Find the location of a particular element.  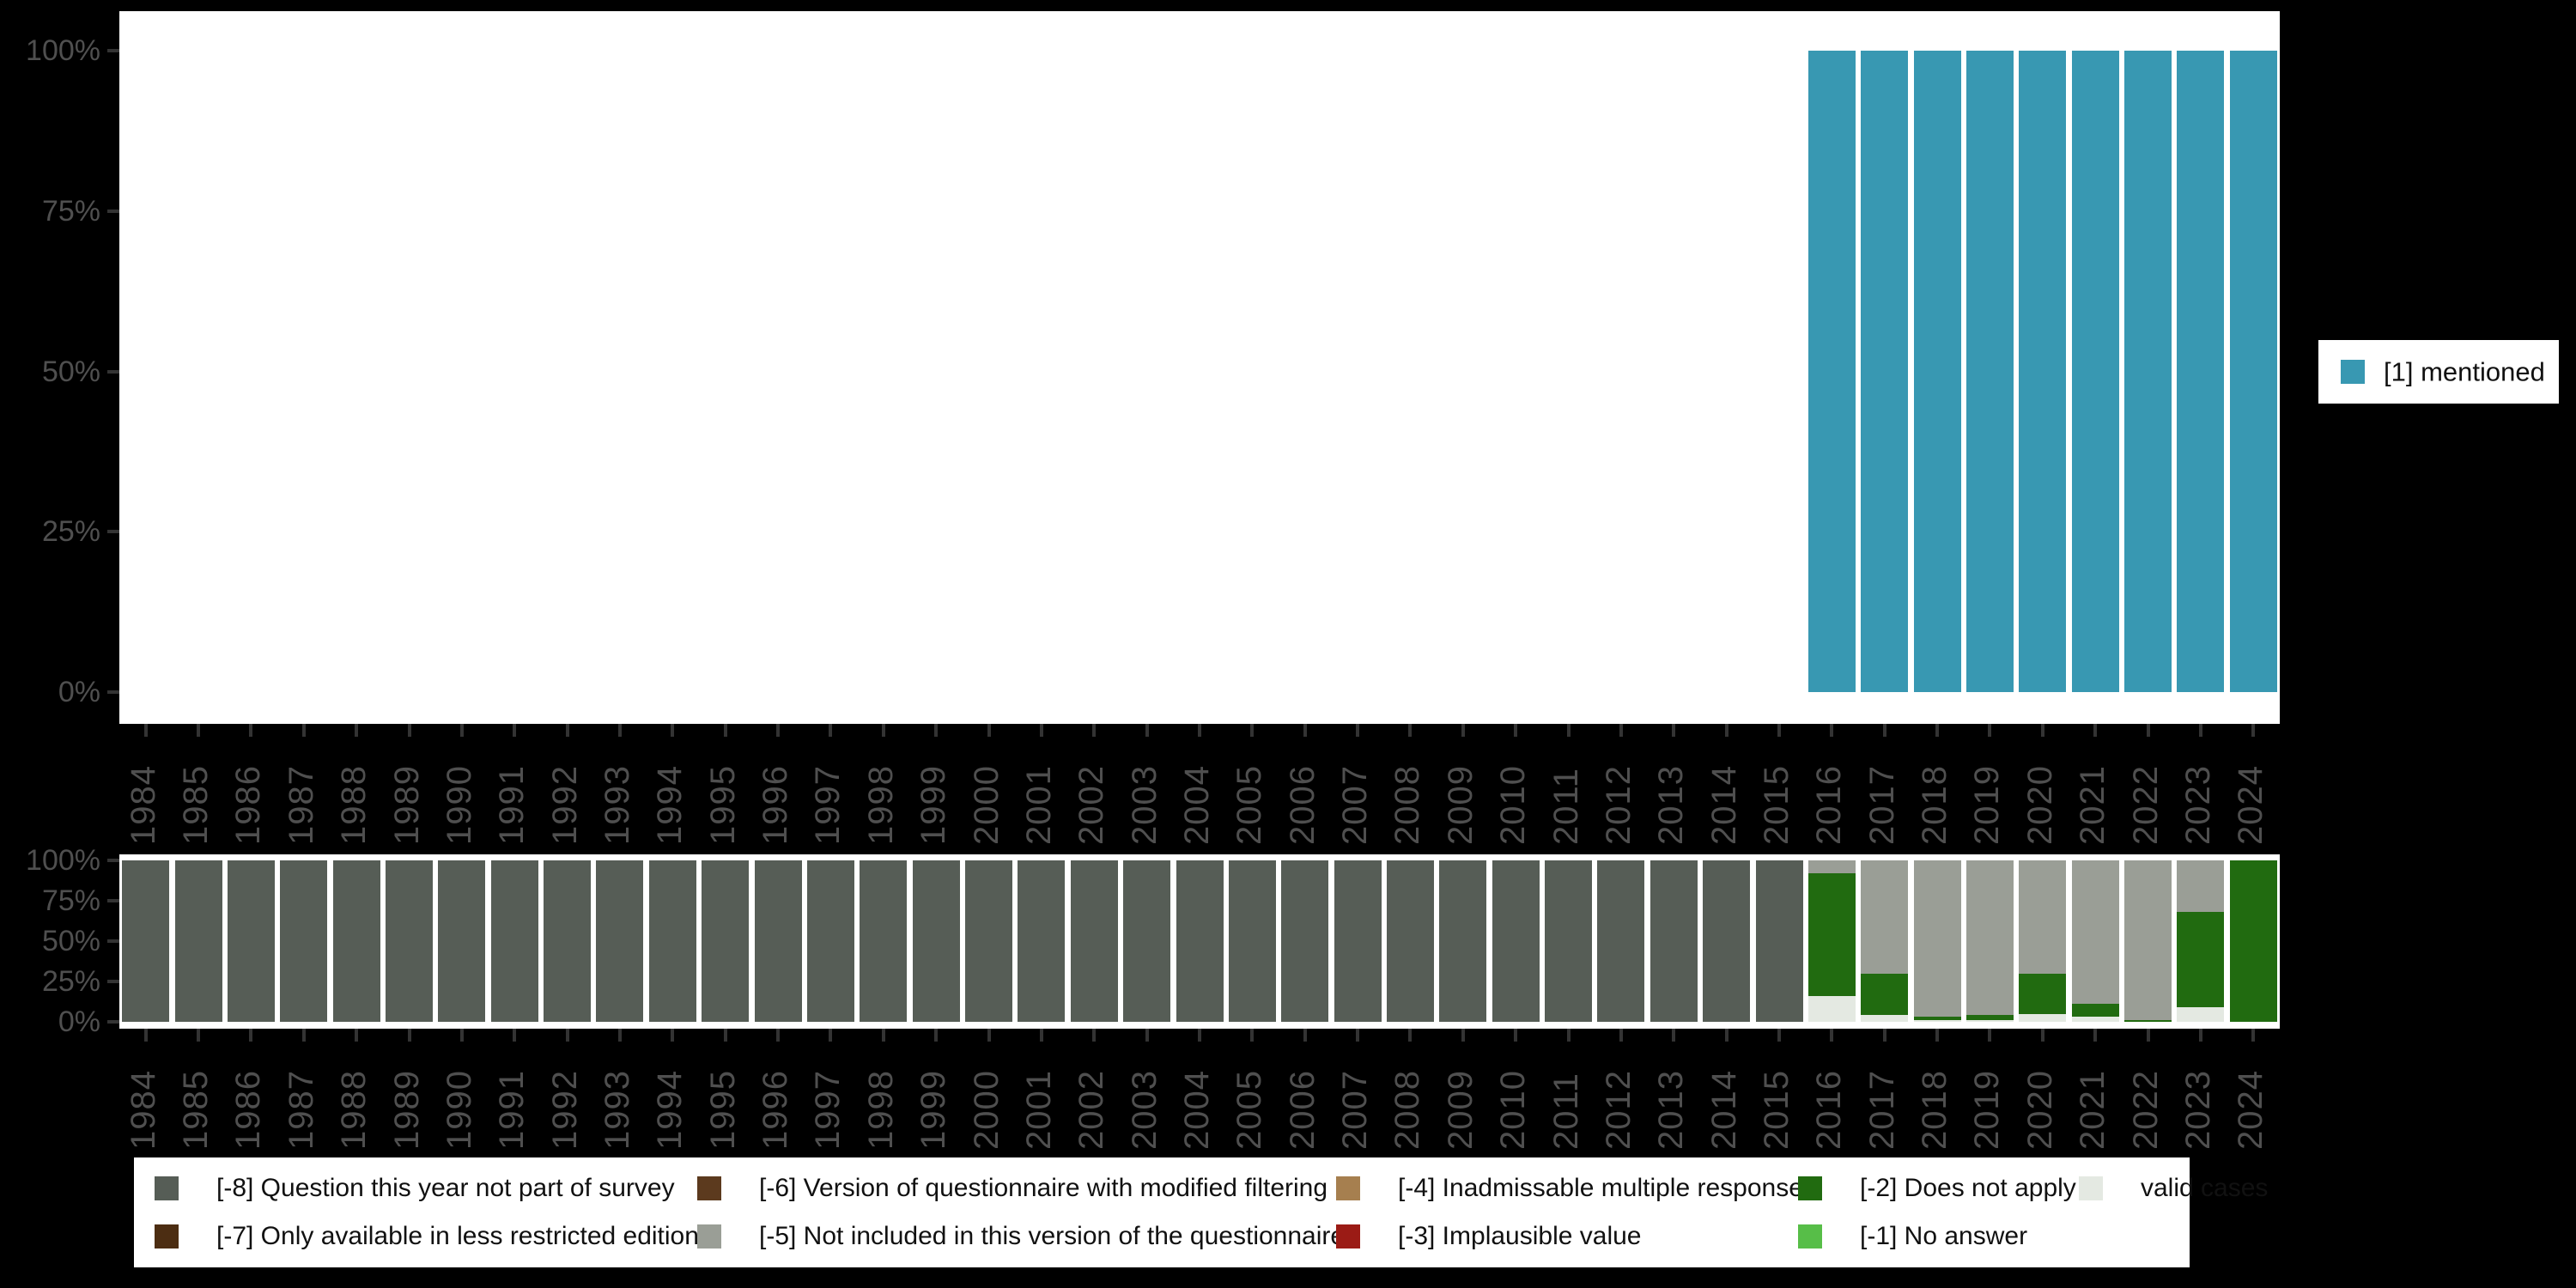

x-axis-label: 1994 is located at coordinates (671, 805).